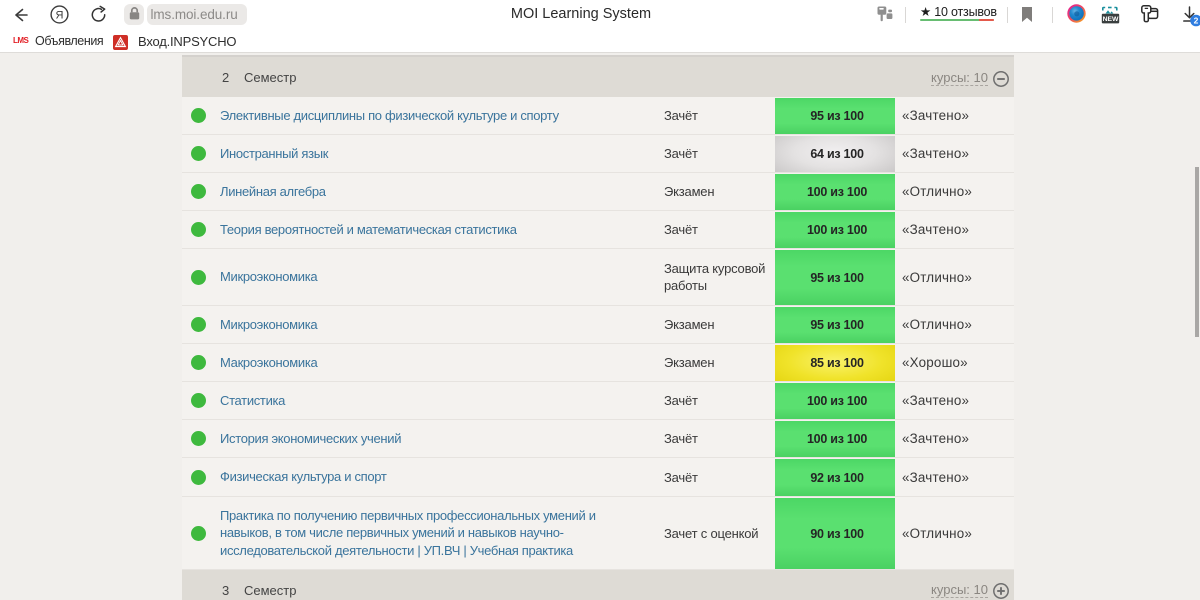 The height and width of the screenshot is (600, 1200). Describe the element at coordinates (60, 16) in the screenshot. I see `svg-text: Я` at that location.